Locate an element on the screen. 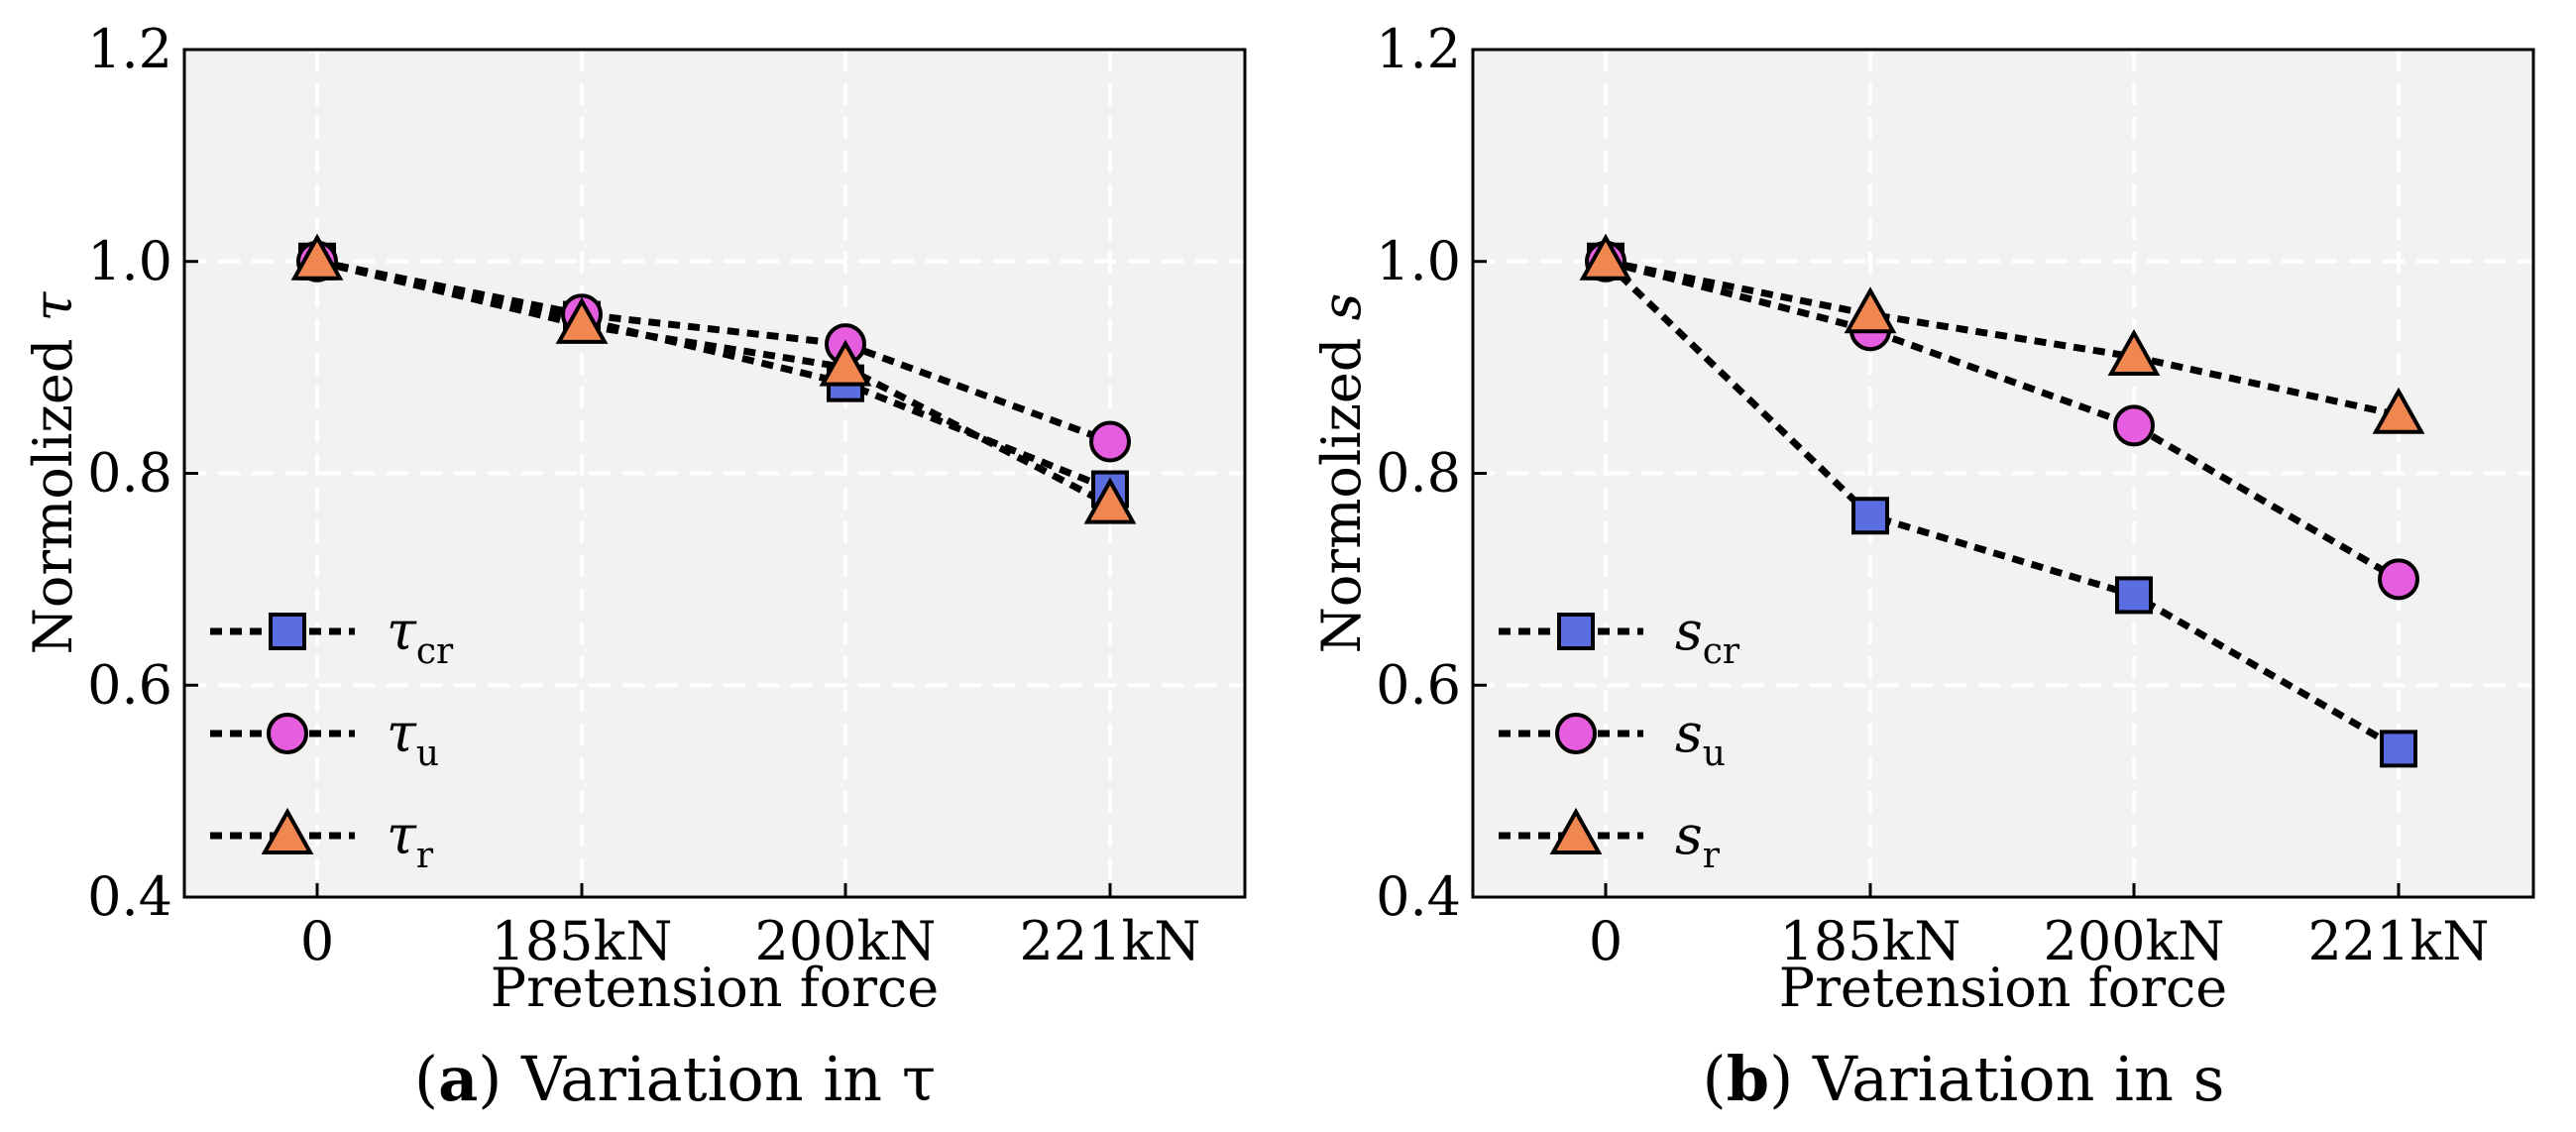 The image size is (2576, 1132). legend: scr su sr is located at coordinates (1619, 738).